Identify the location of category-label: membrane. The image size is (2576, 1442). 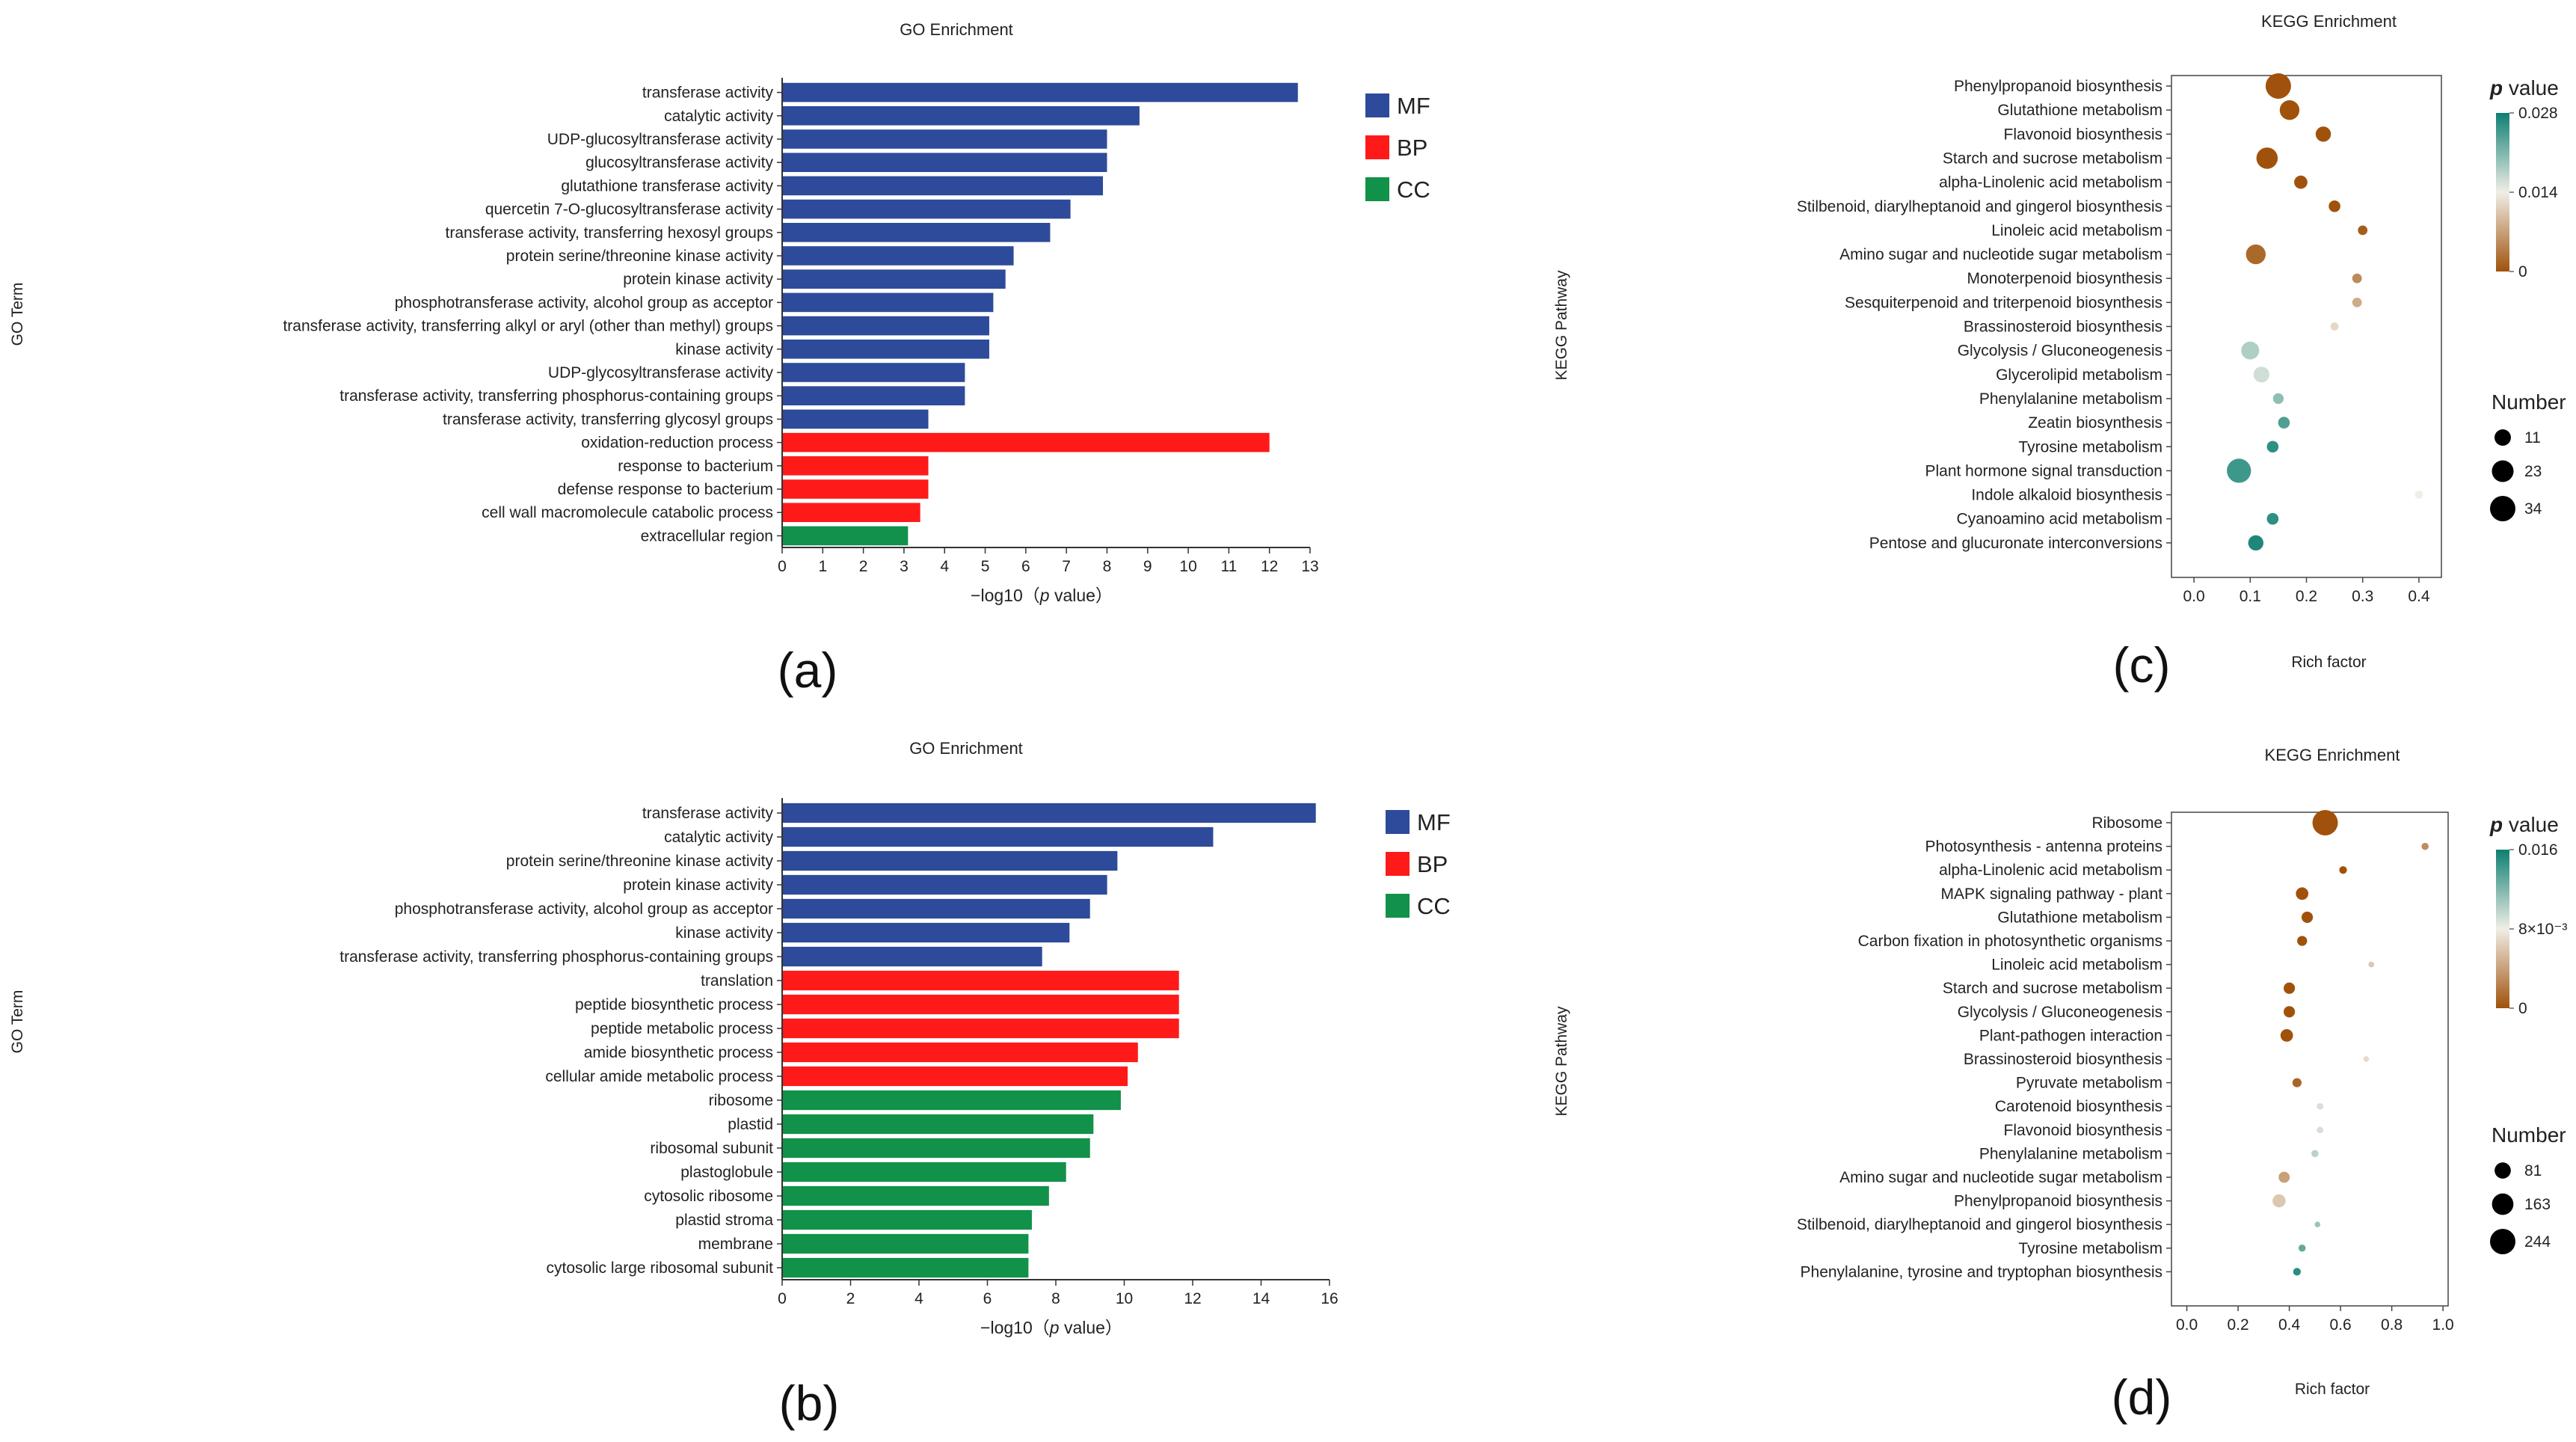
(735, 1245).